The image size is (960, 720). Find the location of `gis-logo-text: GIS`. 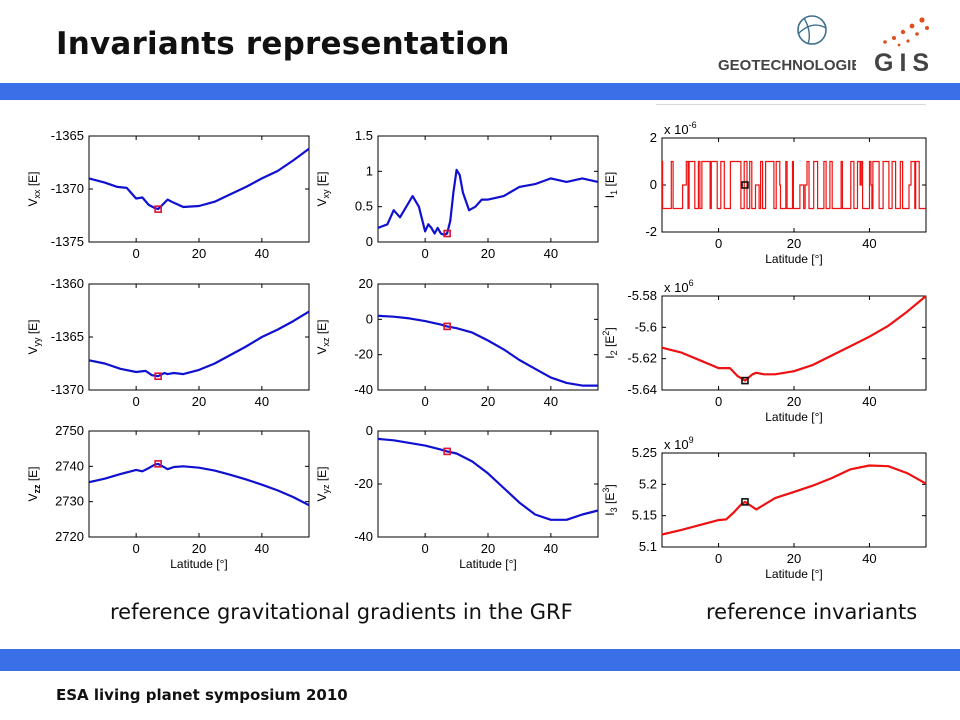

gis-logo-text: GIS is located at coordinates (904, 62).